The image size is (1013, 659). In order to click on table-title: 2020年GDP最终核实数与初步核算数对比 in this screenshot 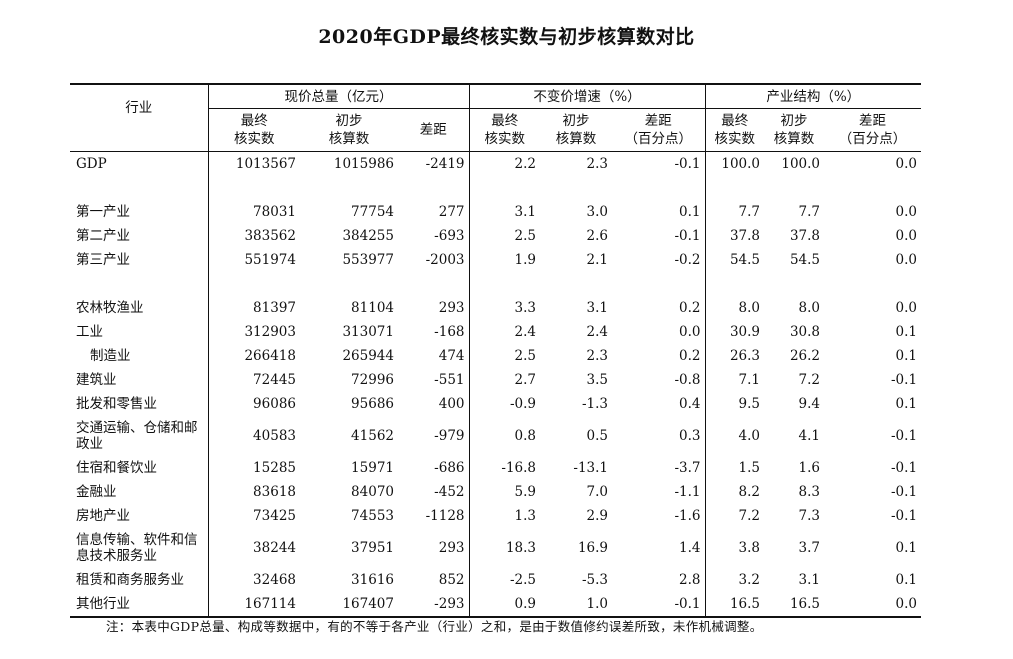, I will do `click(506, 37)`.